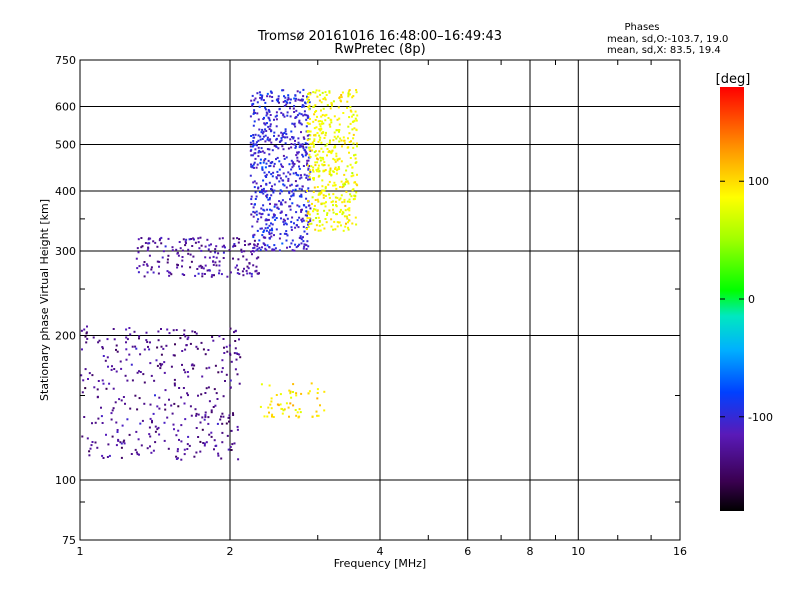 This screenshot has height=600, width=800. What do you see at coordinates (664, 50) in the screenshot?
I see `phases-x-stats: mean, sd,X: 83.5, 19.4` at bounding box center [664, 50].